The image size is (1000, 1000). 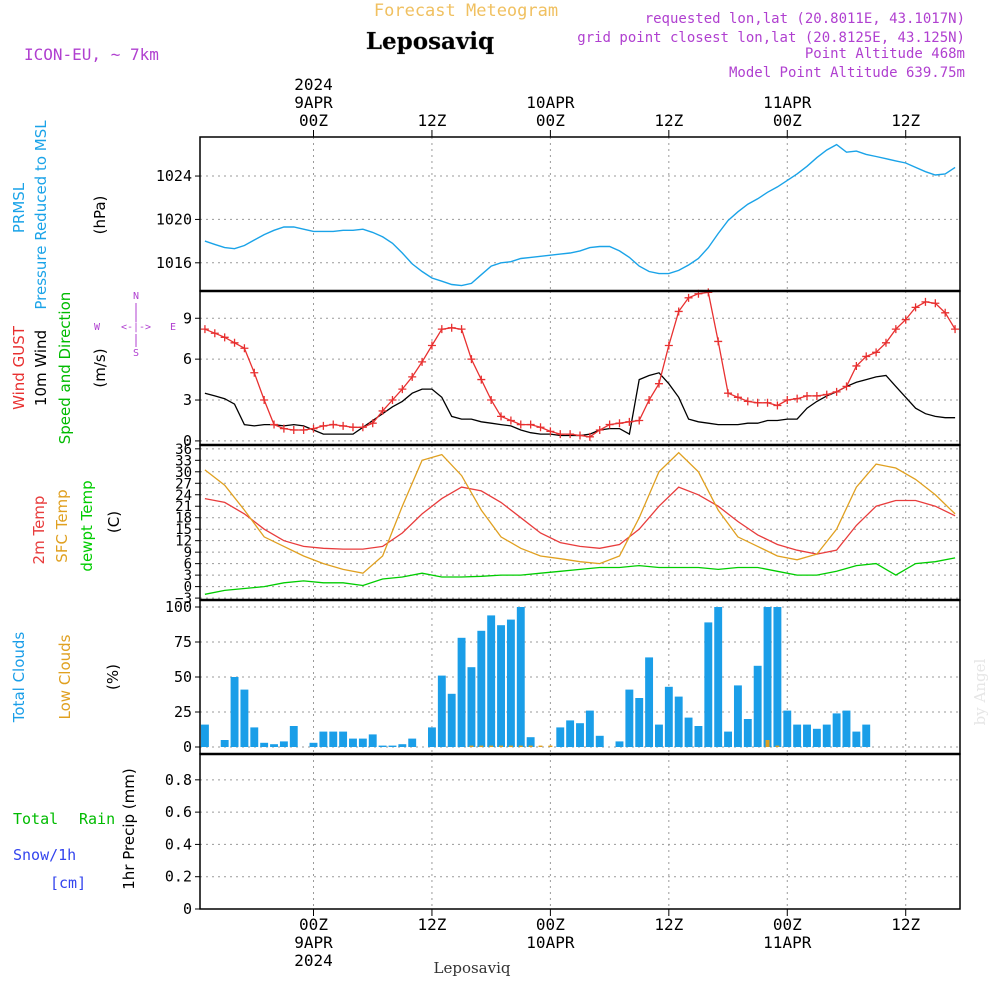 I want to click on y-tick-label: 9, so click(x=188, y=553).